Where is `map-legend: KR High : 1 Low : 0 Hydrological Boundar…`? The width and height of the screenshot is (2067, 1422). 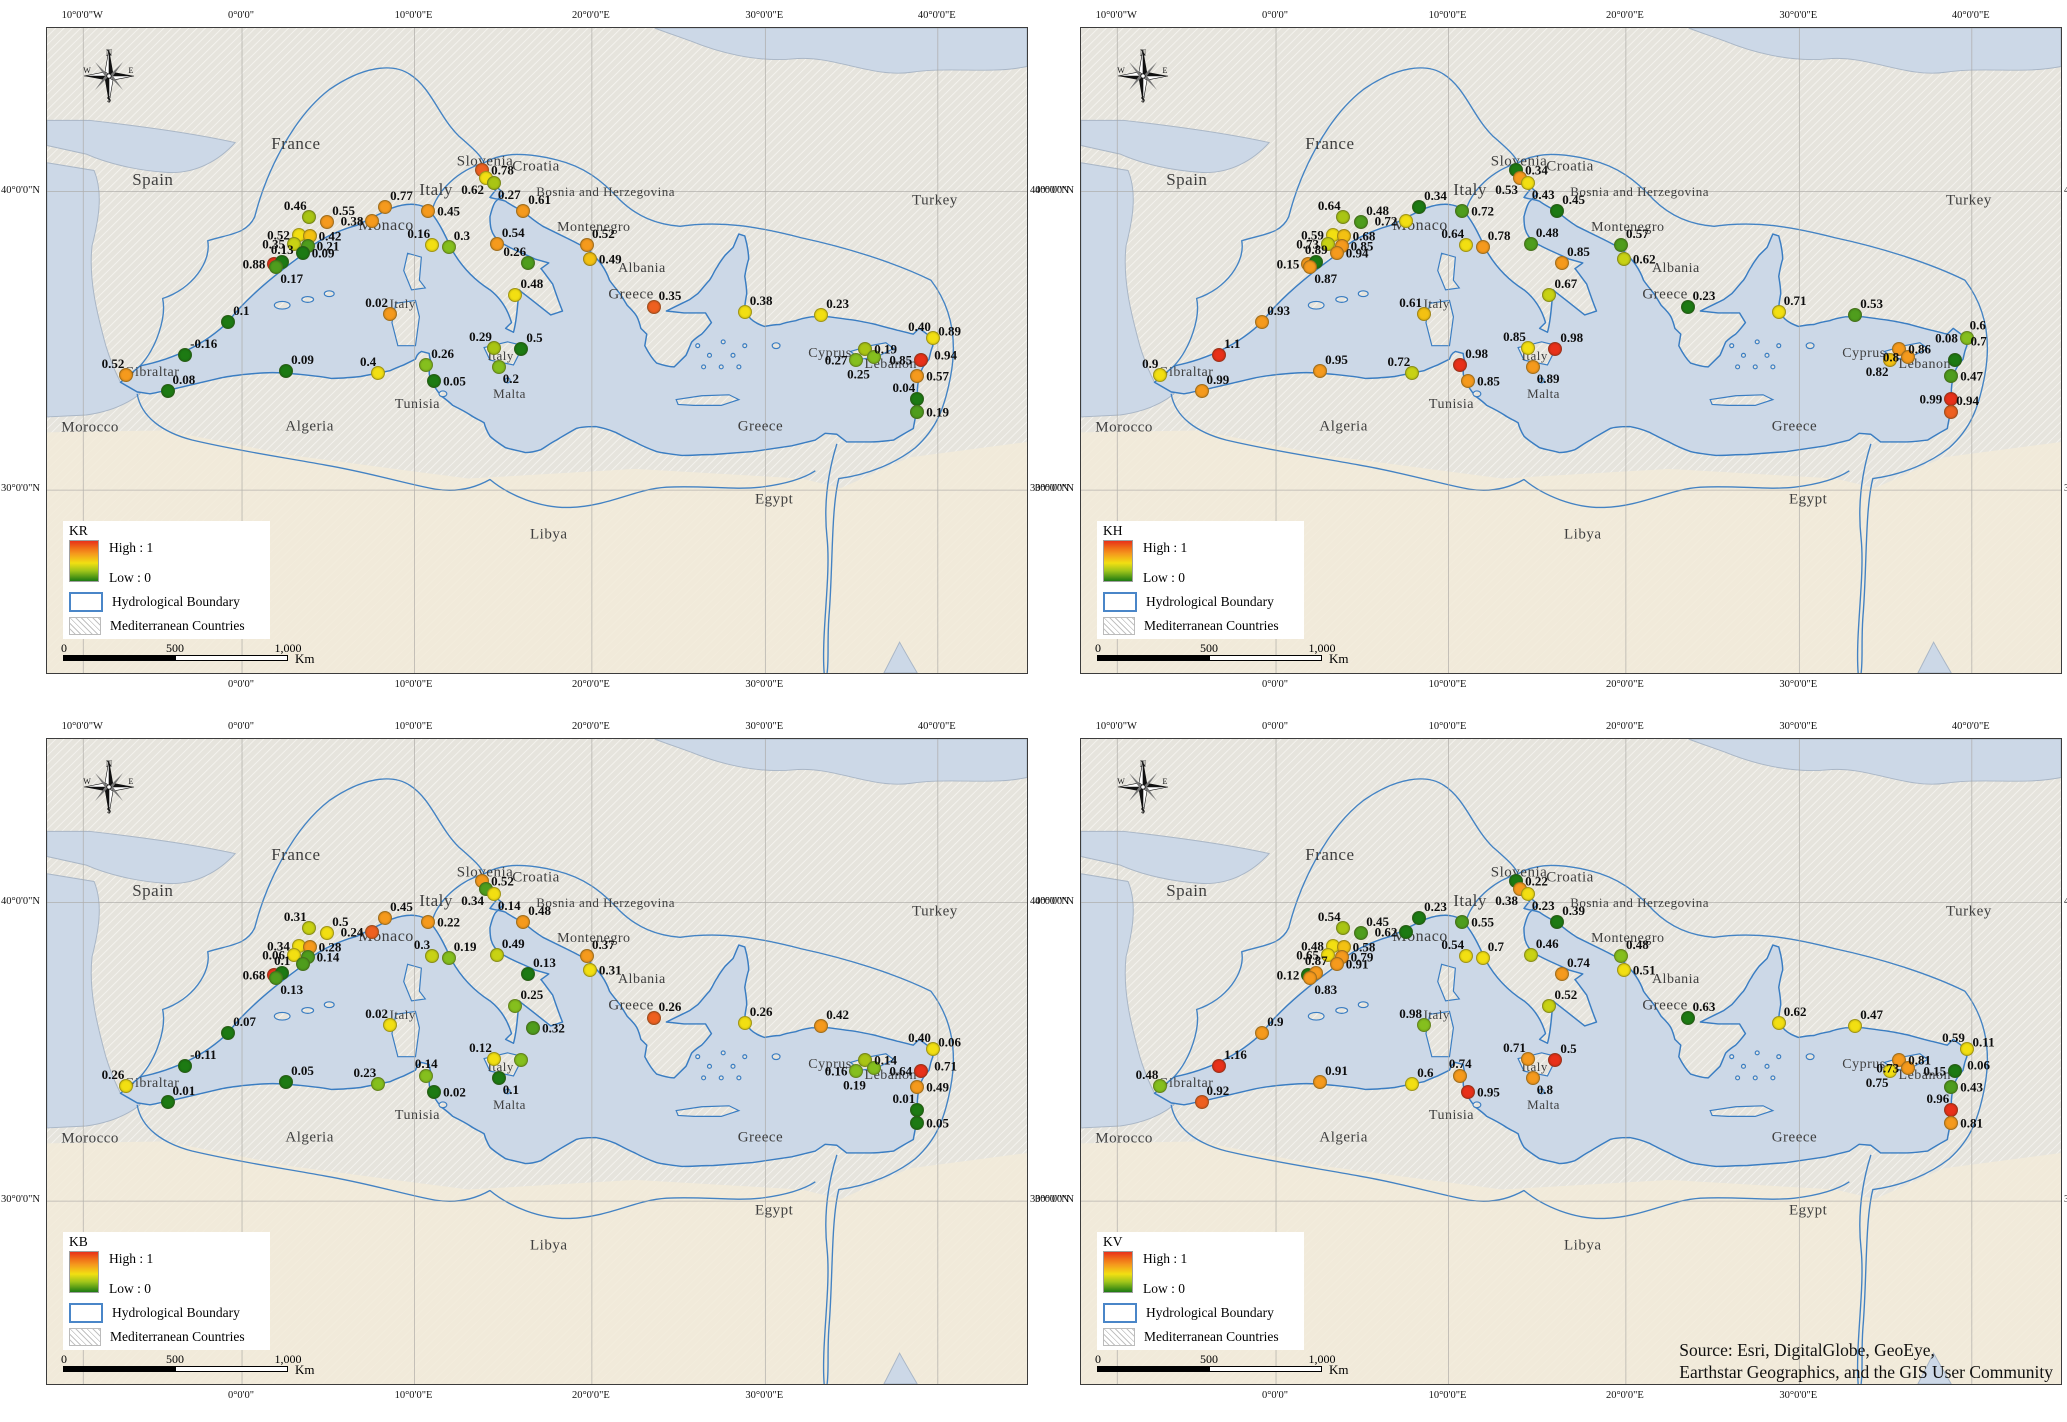 map-legend: KR High : 1 Low : 0 Hydrological Boundar… is located at coordinates (166, 580).